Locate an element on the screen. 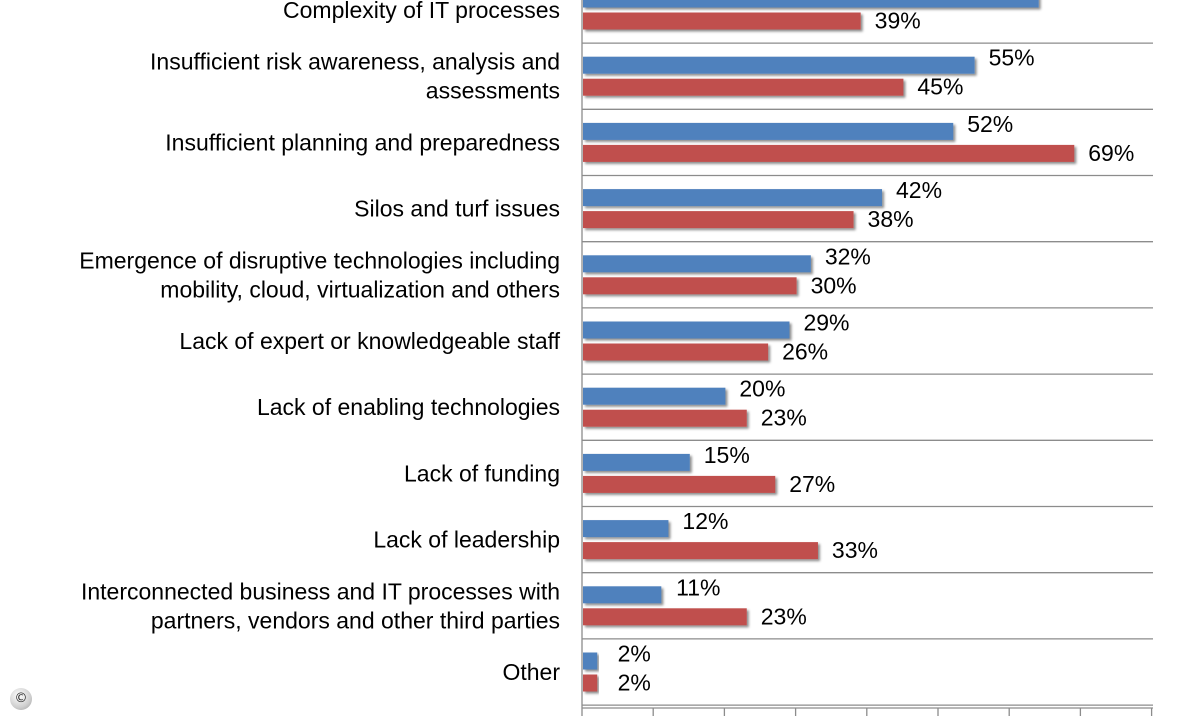 The height and width of the screenshot is (720, 1200). data-label: 20% is located at coordinates (762, 389).